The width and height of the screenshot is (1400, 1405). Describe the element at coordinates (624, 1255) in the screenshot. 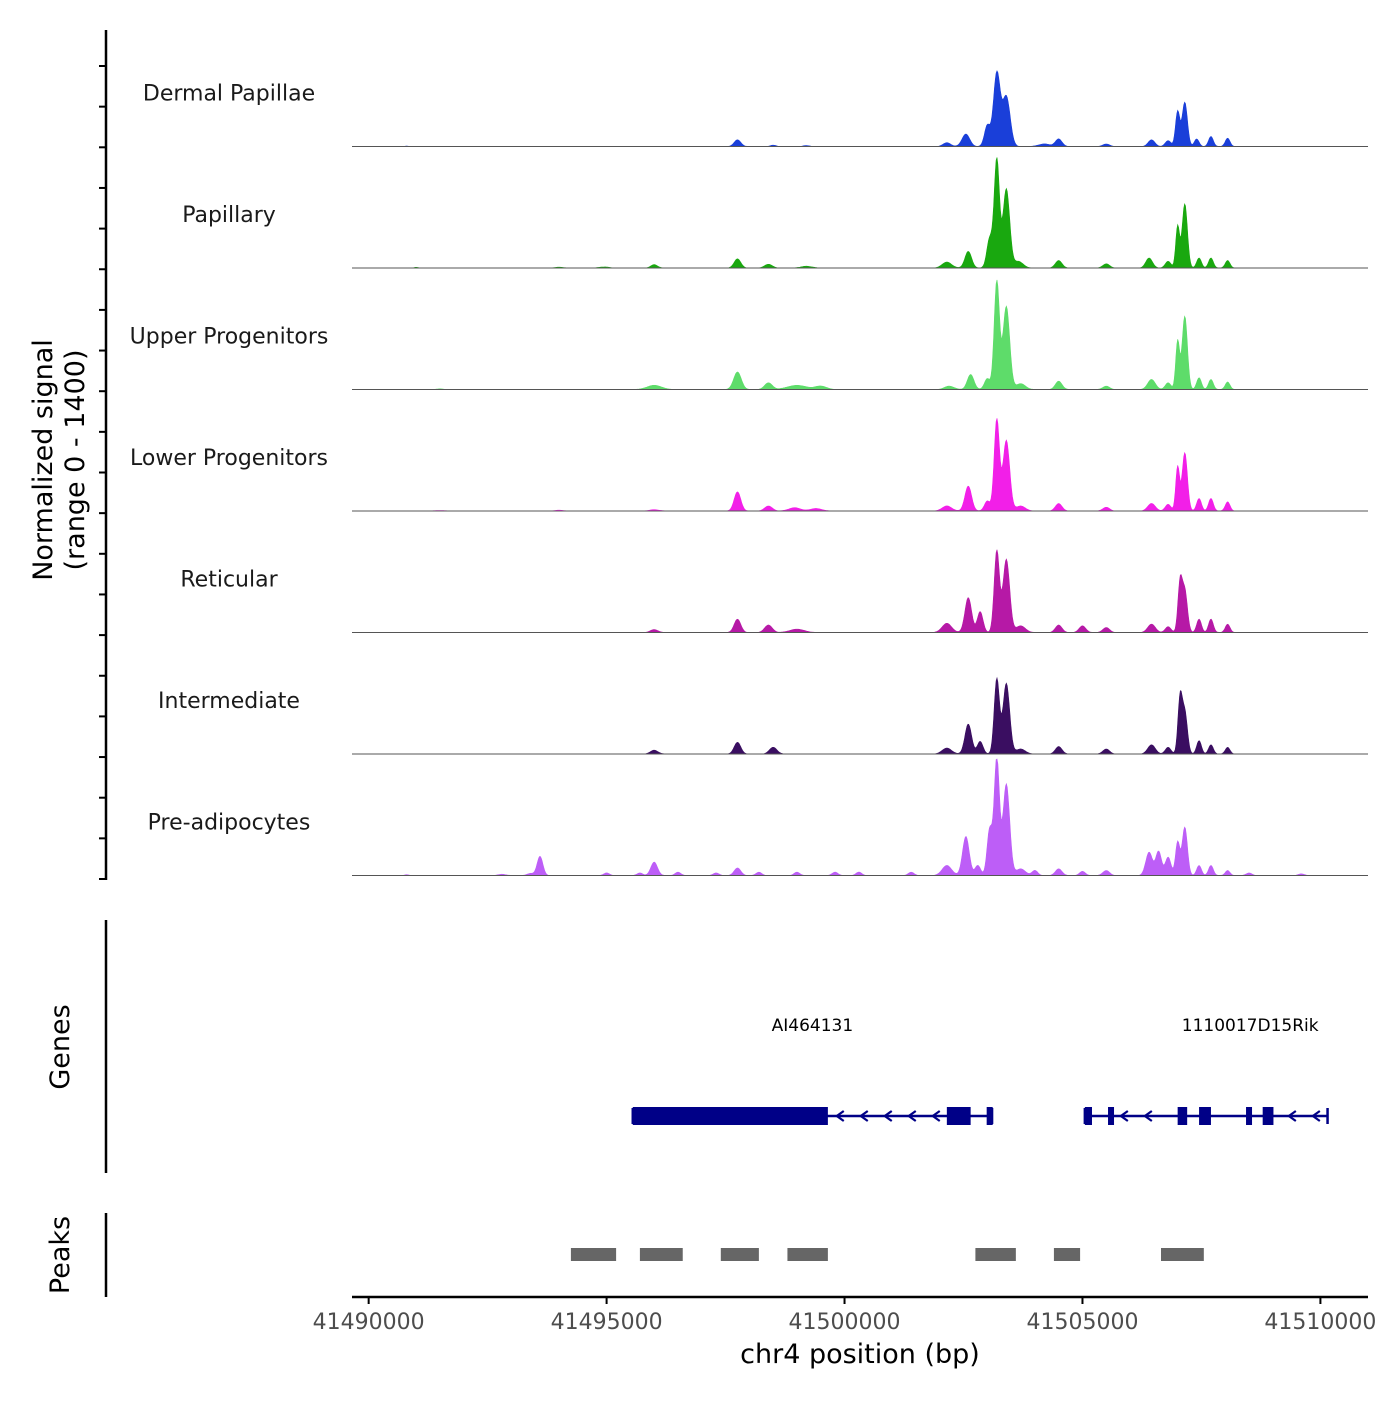

I see `peaks-track: Peaks` at that location.